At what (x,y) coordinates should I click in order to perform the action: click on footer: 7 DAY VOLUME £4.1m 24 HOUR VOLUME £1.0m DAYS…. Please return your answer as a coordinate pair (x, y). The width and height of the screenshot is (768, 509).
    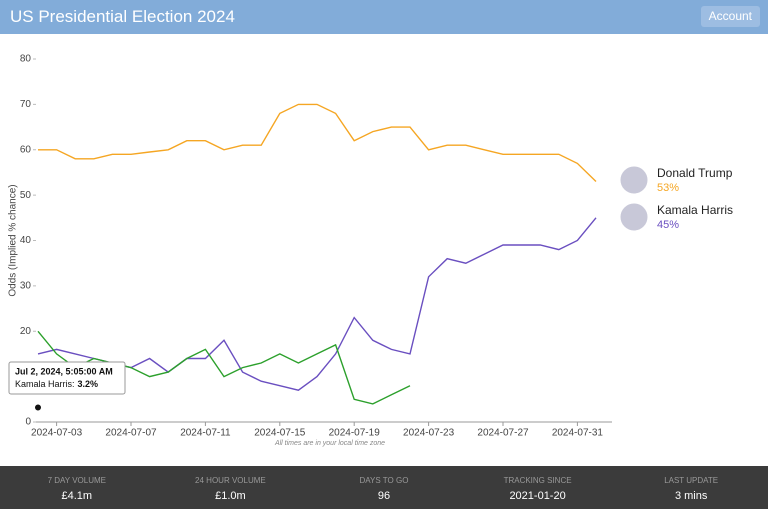
    Looking at the image, I should click on (384, 487).